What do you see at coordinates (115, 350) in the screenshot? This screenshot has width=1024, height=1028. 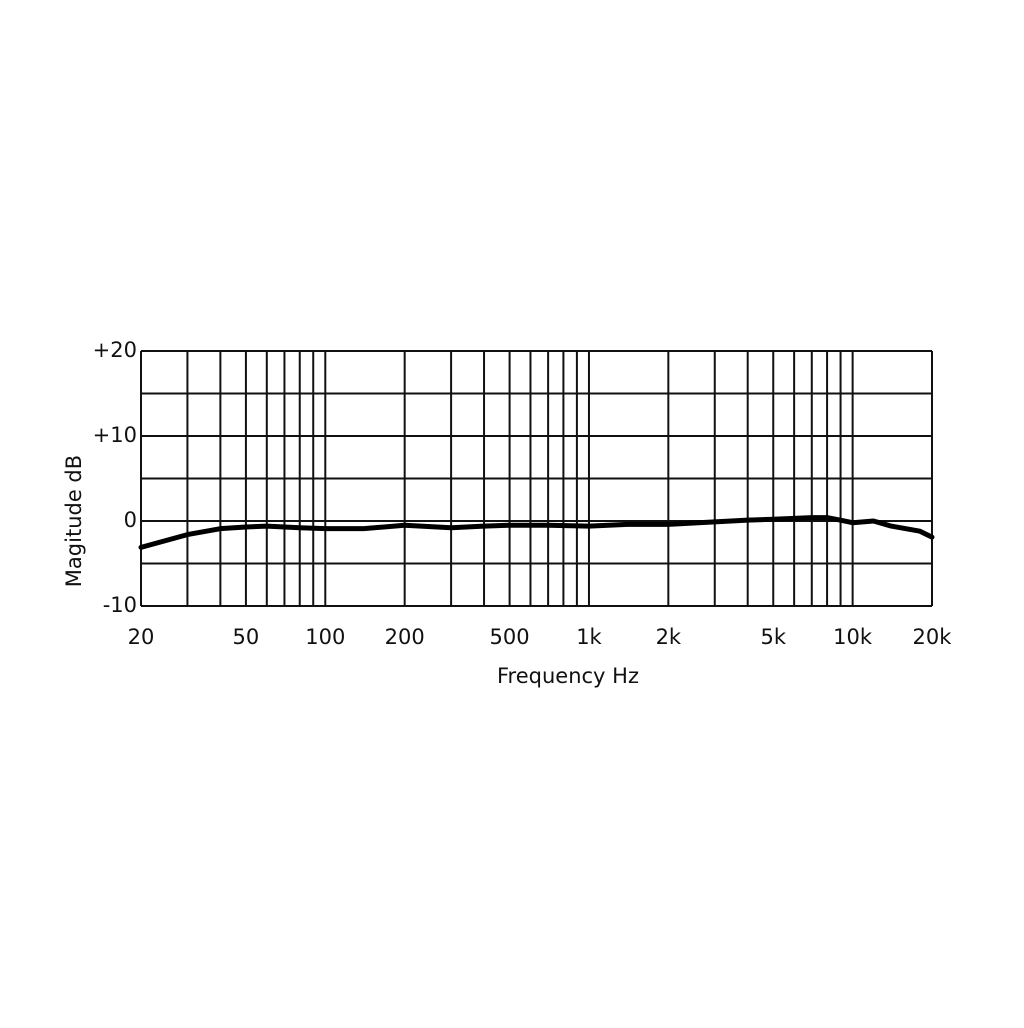 I see `y-tick-label: +20` at bounding box center [115, 350].